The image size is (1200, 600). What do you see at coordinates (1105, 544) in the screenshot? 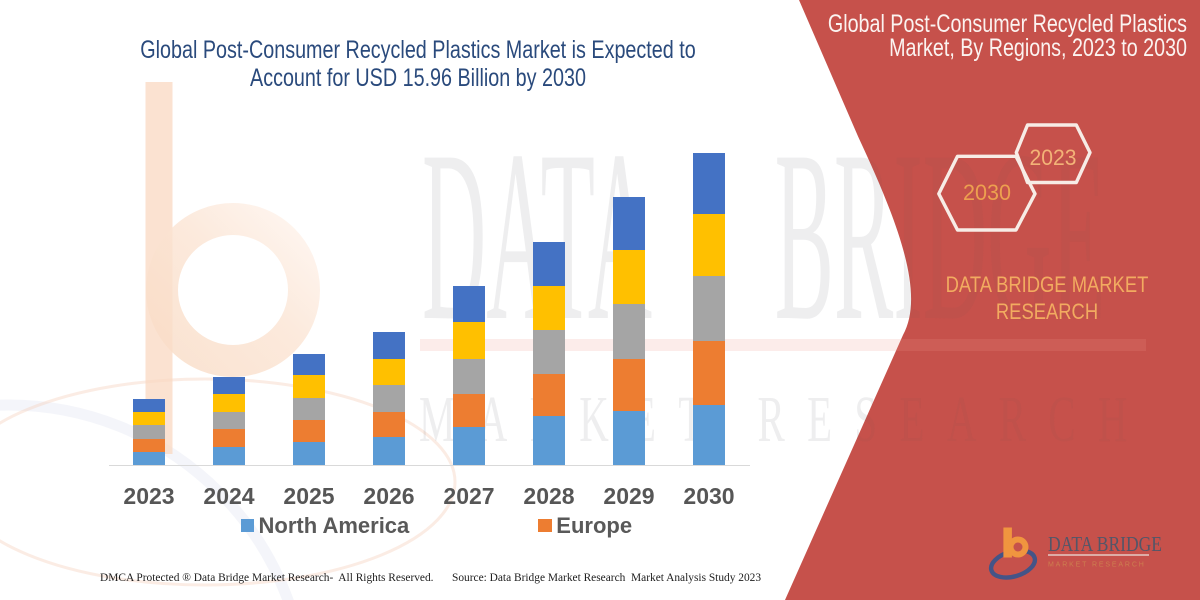
I see `svg-text: DATA BRIDGE` at bounding box center [1105, 544].